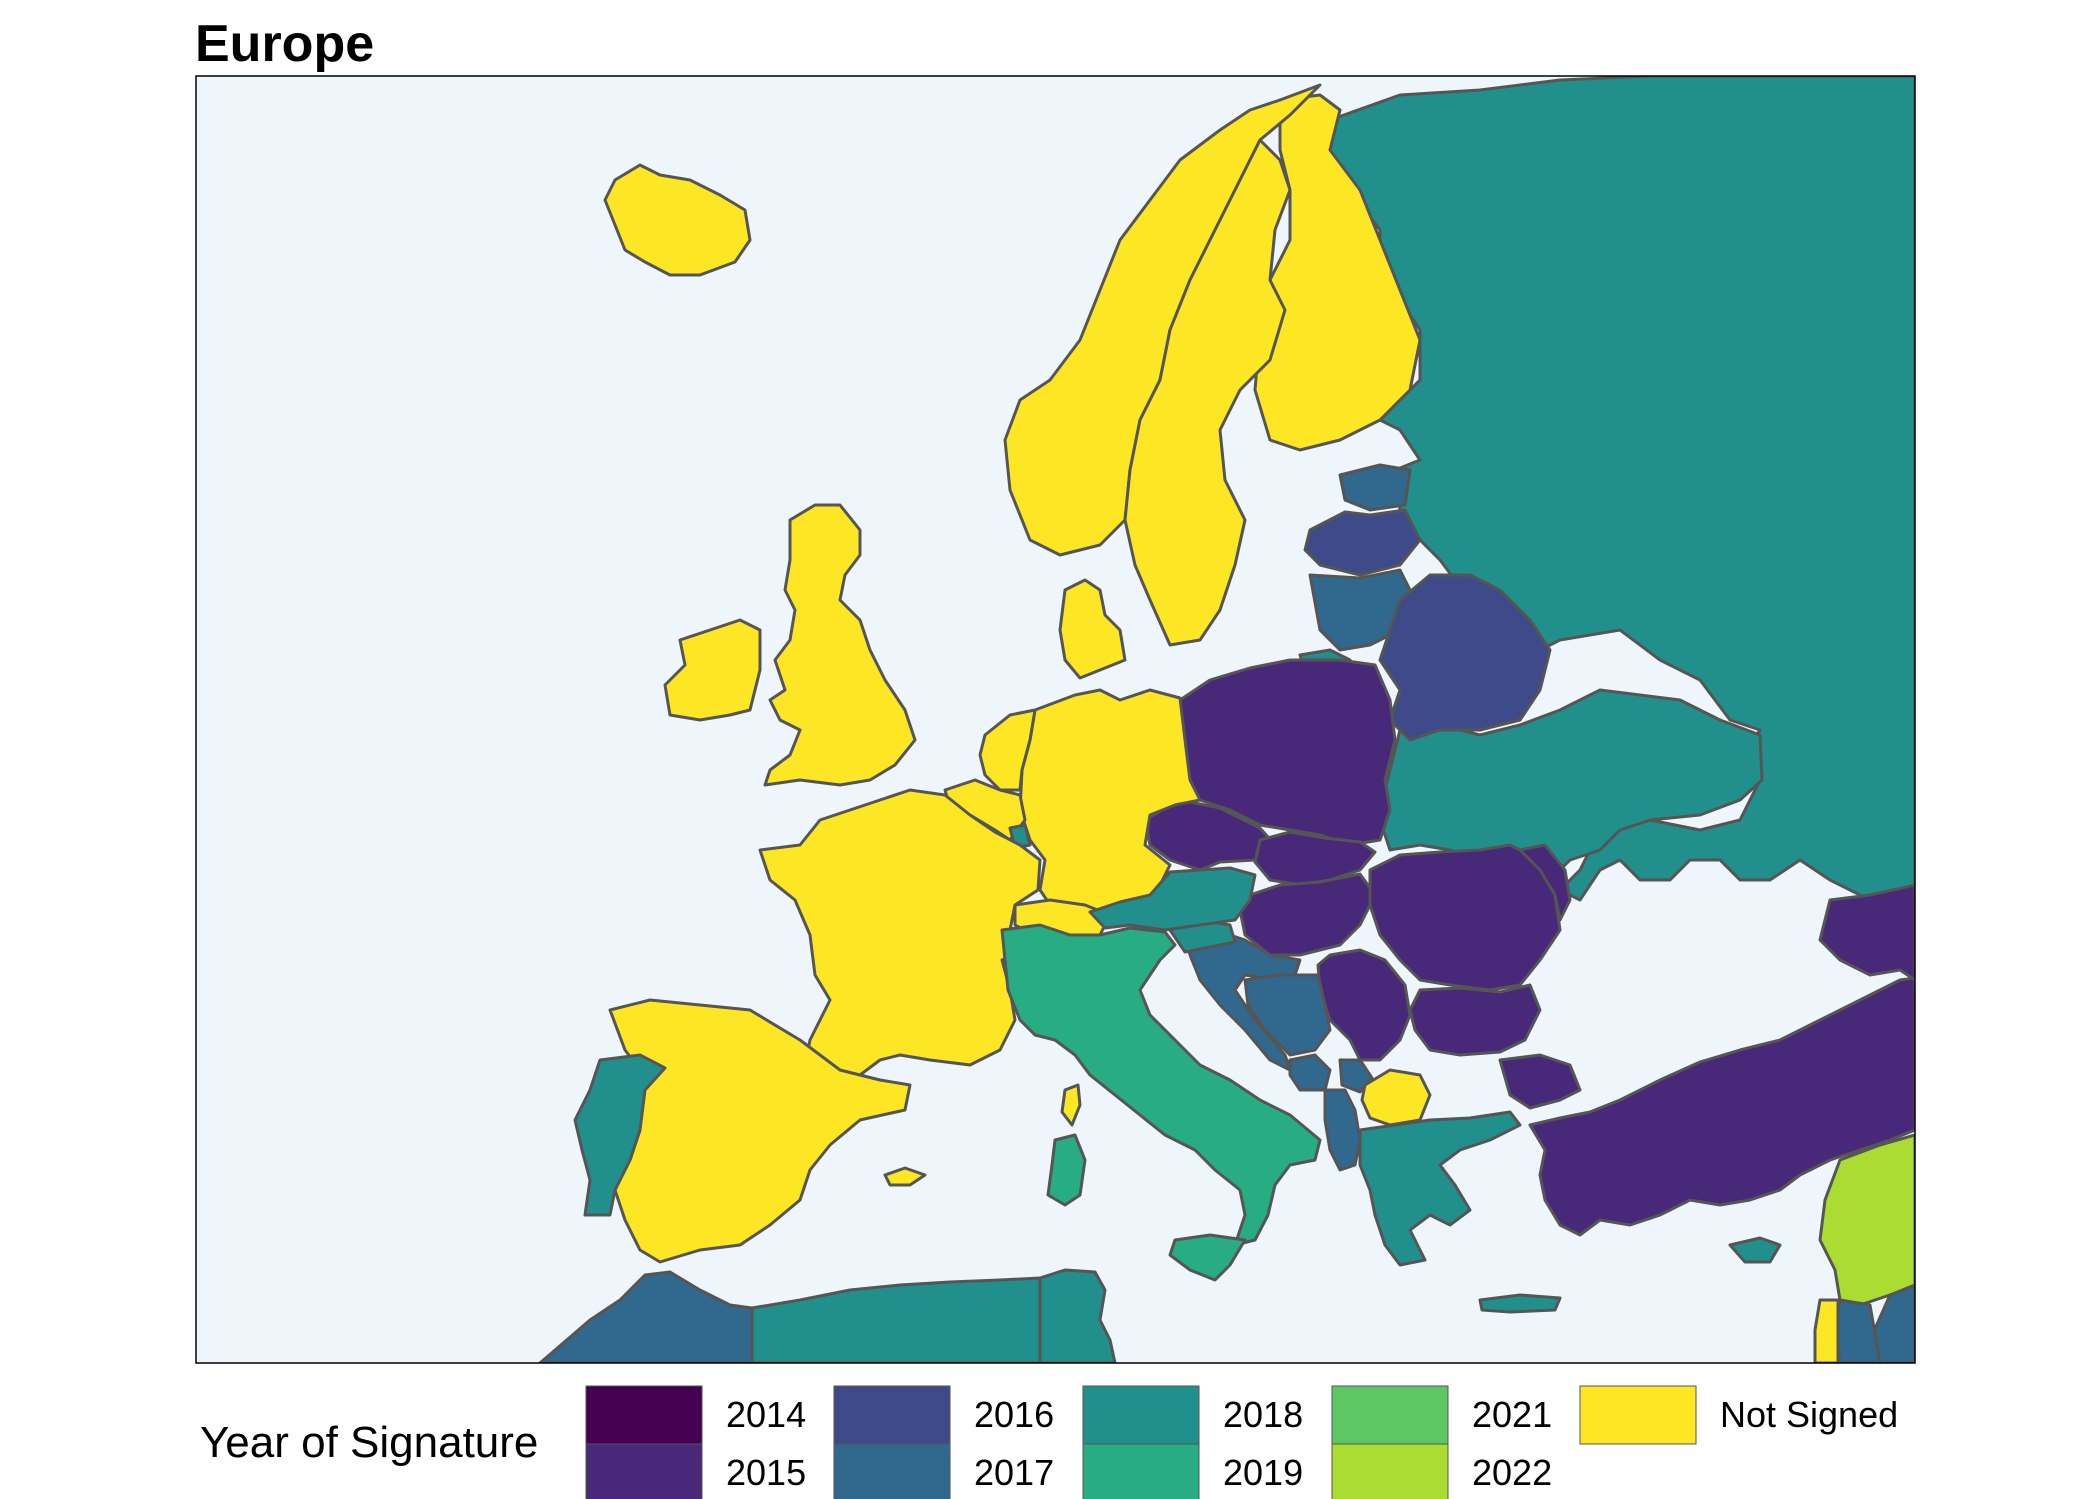  What do you see at coordinates (620, 1135) in the screenshot?
I see `region-portugal` at bounding box center [620, 1135].